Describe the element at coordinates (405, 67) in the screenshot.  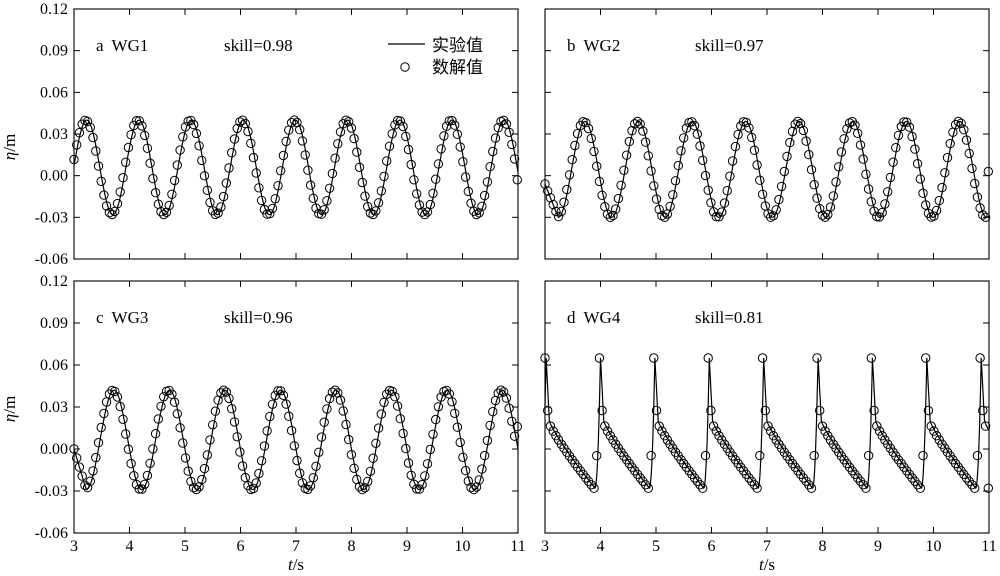
I see `legend-marker-sample` at that location.